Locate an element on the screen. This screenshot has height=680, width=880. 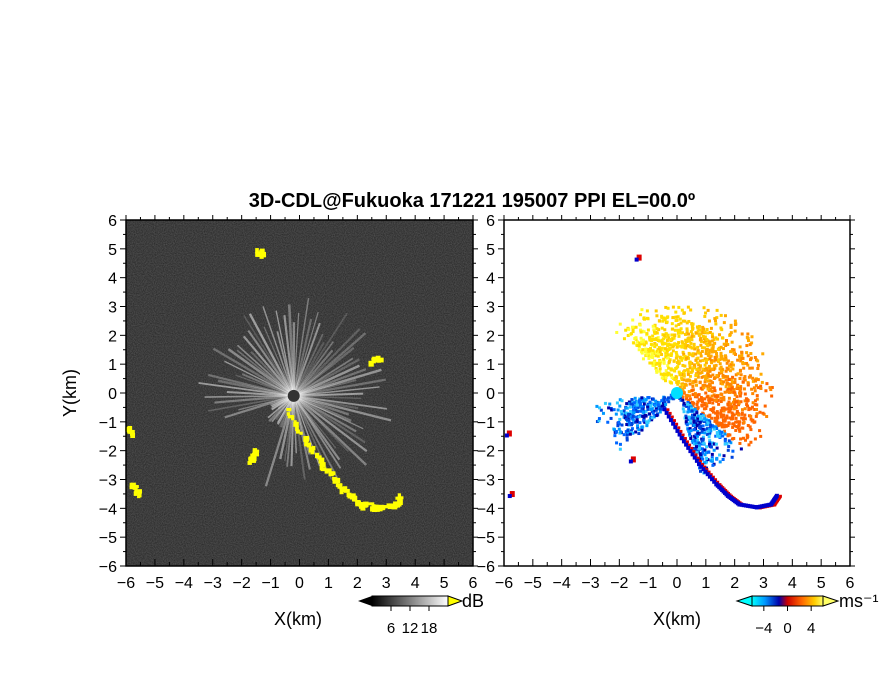
edge-return is located at coordinates (509, 496).